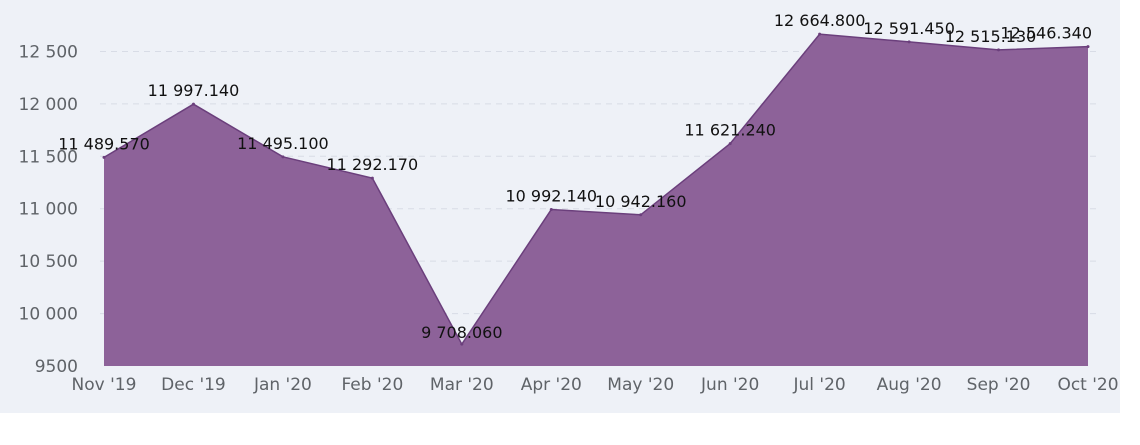  Describe the element at coordinates (104, 385) in the screenshot. I see `x-tick-label: Nov '19` at that location.